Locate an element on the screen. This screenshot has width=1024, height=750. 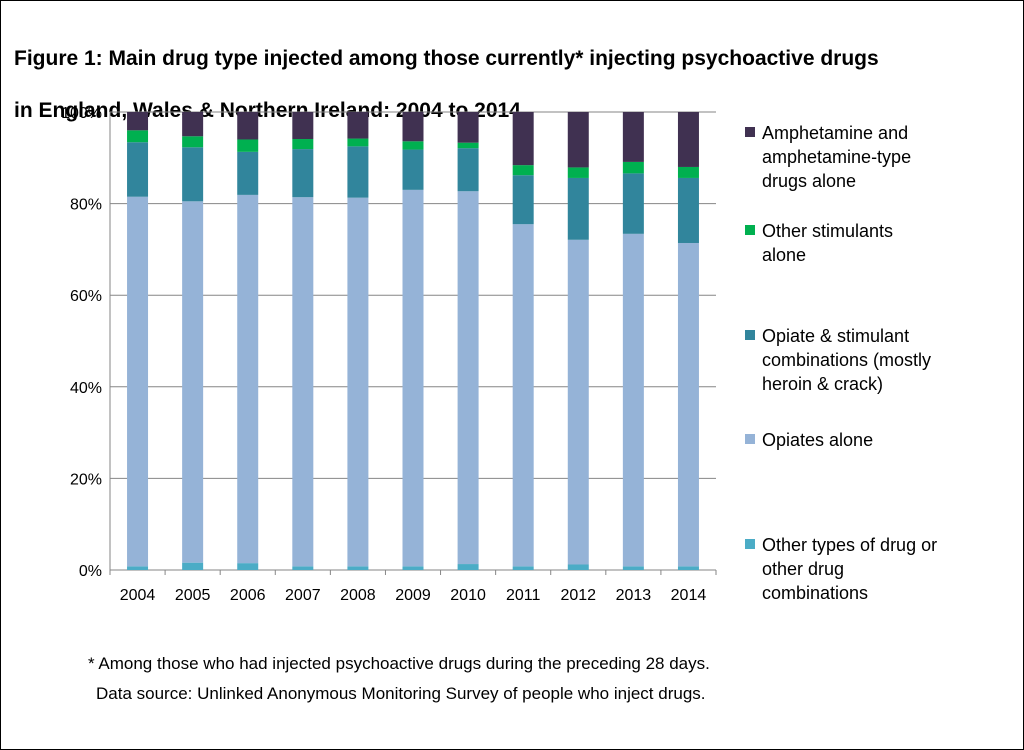
legend-label: Other stimulants is located at coordinates (827, 231).